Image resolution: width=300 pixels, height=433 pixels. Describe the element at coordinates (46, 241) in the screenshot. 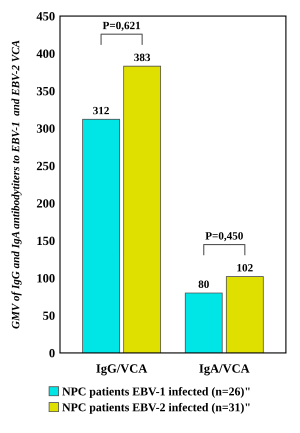

I see `y-tick-label: 150` at that location.